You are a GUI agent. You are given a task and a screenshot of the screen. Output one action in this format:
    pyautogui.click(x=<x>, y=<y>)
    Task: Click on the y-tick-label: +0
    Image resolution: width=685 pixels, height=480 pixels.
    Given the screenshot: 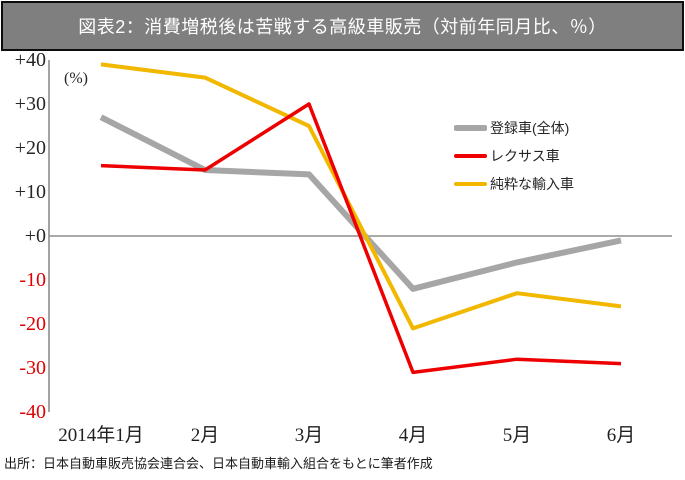 What is the action you would take?
    pyautogui.click(x=35, y=236)
    